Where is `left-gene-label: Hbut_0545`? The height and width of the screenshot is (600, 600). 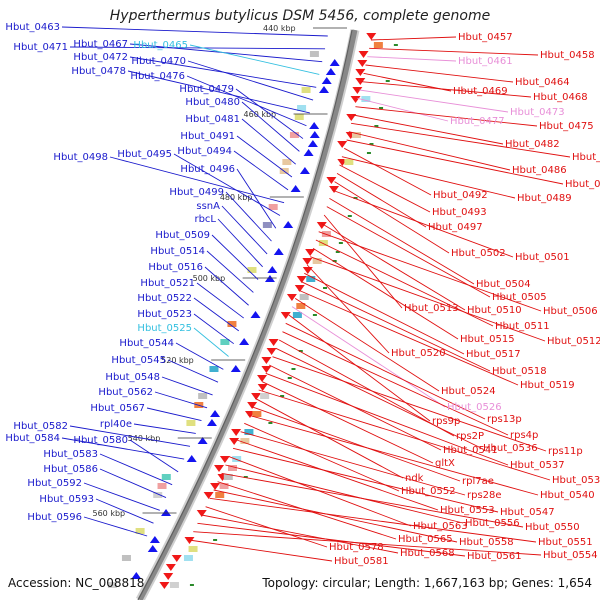 left-gene-label: Hbut_0545 is located at coordinates (138, 360).